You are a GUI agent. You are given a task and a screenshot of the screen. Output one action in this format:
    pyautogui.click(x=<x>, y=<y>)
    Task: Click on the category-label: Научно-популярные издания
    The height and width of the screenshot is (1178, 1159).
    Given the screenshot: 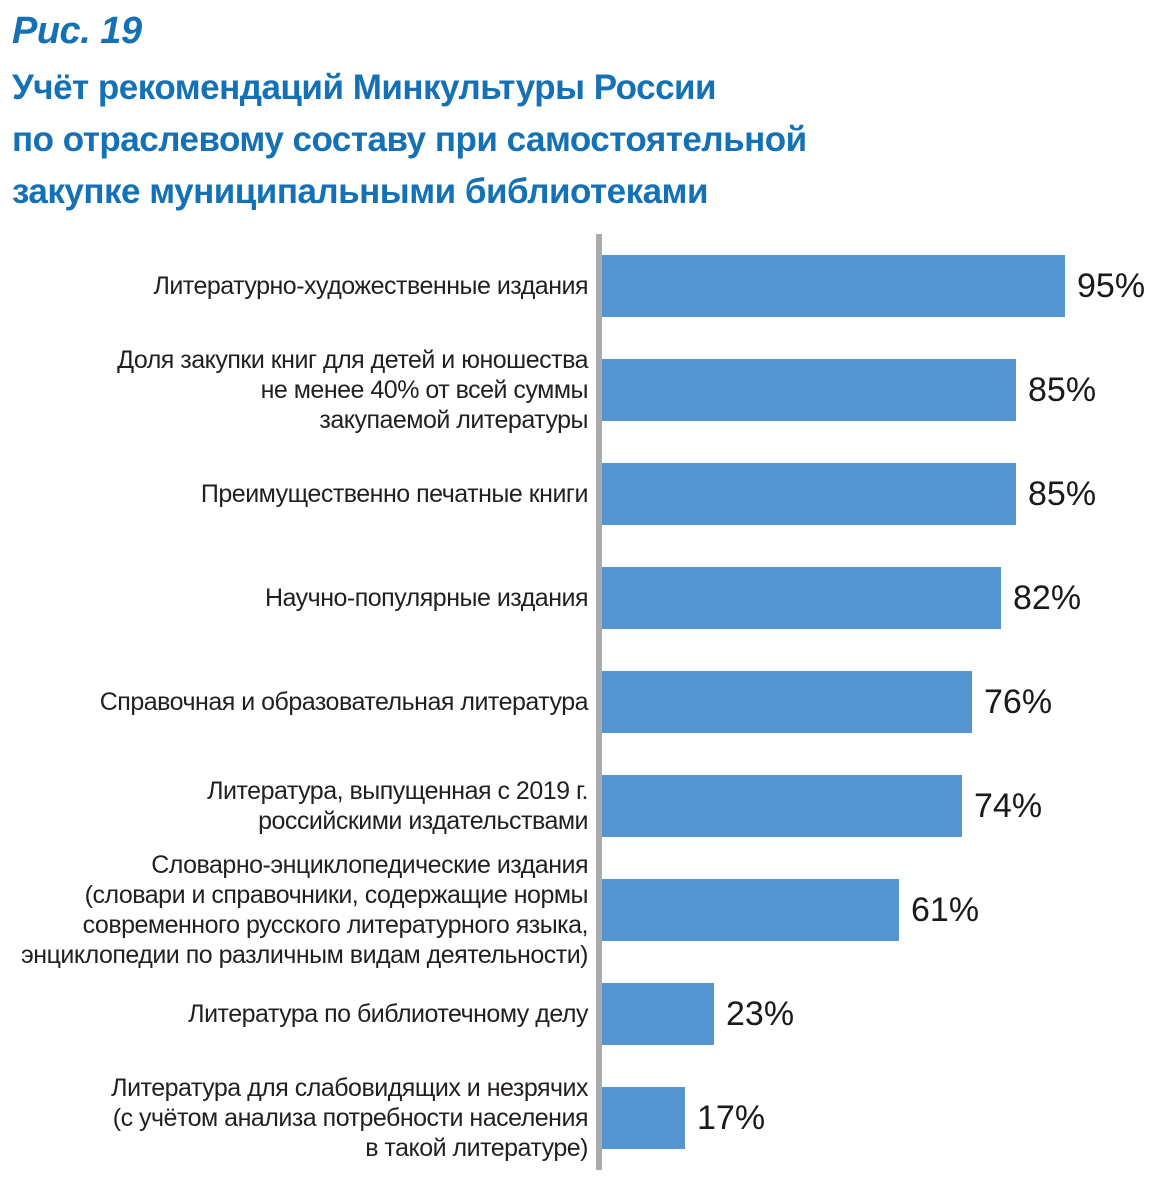 What is the action you would take?
    pyautogui.click(x=427, y=598)
    